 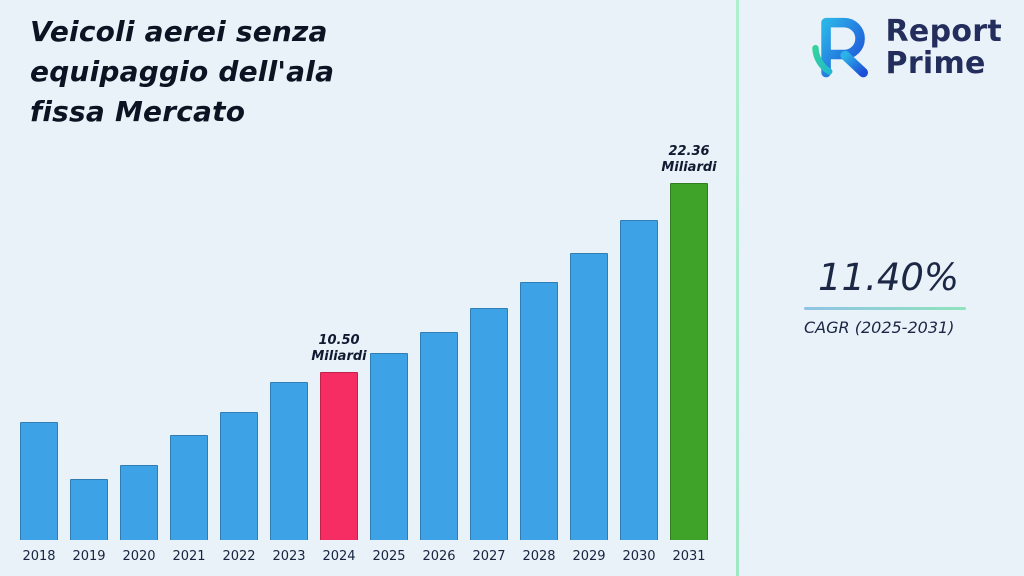 I want to click on bar-slot-2028: 2028, so click(x=539, y=341).